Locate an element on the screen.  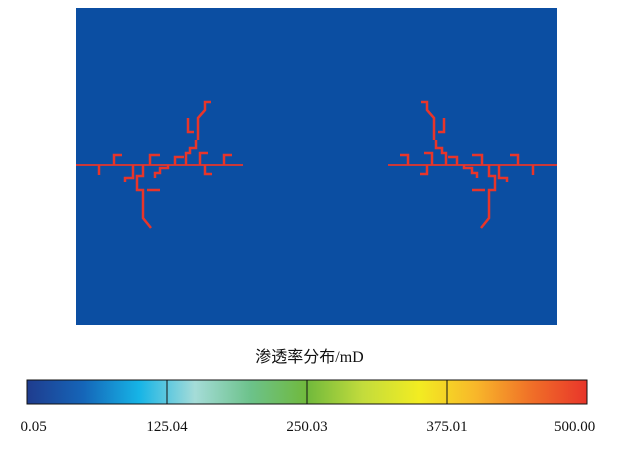
right-fracture-network is located at coordinates (472, 164).